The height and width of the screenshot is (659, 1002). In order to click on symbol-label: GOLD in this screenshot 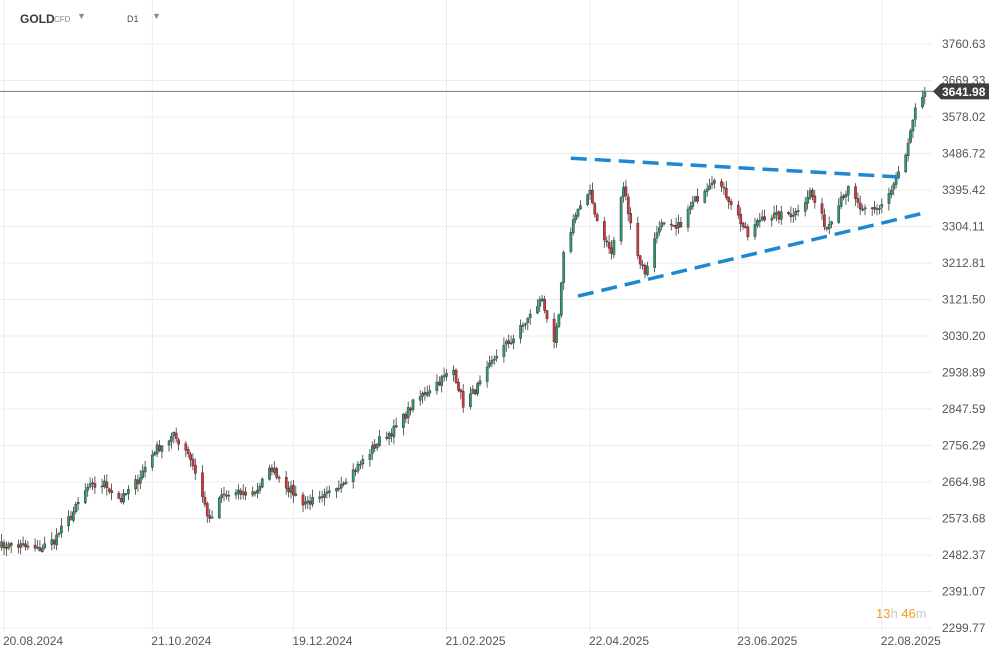, I will do `click(37, 19)`.